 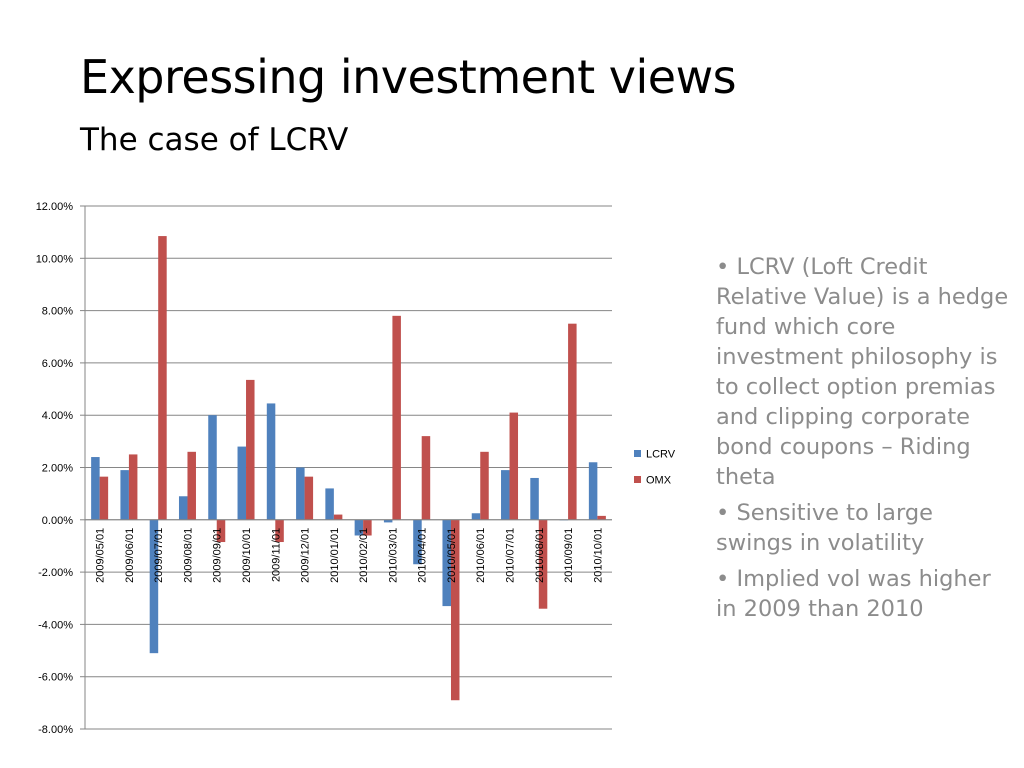 What do you see at coordinates (55, 678) in the screenshot?
I see `y-tick-label: -6.00%` at bounding box center [55, 678].